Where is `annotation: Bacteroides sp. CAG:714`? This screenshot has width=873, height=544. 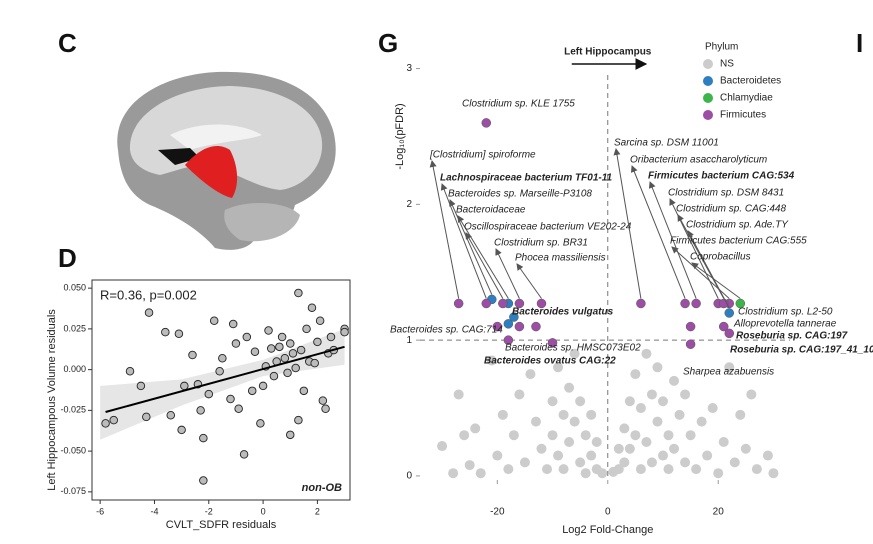 annotation: Bacteroides sp. CAG:714 is located at coordinates (446, 330).